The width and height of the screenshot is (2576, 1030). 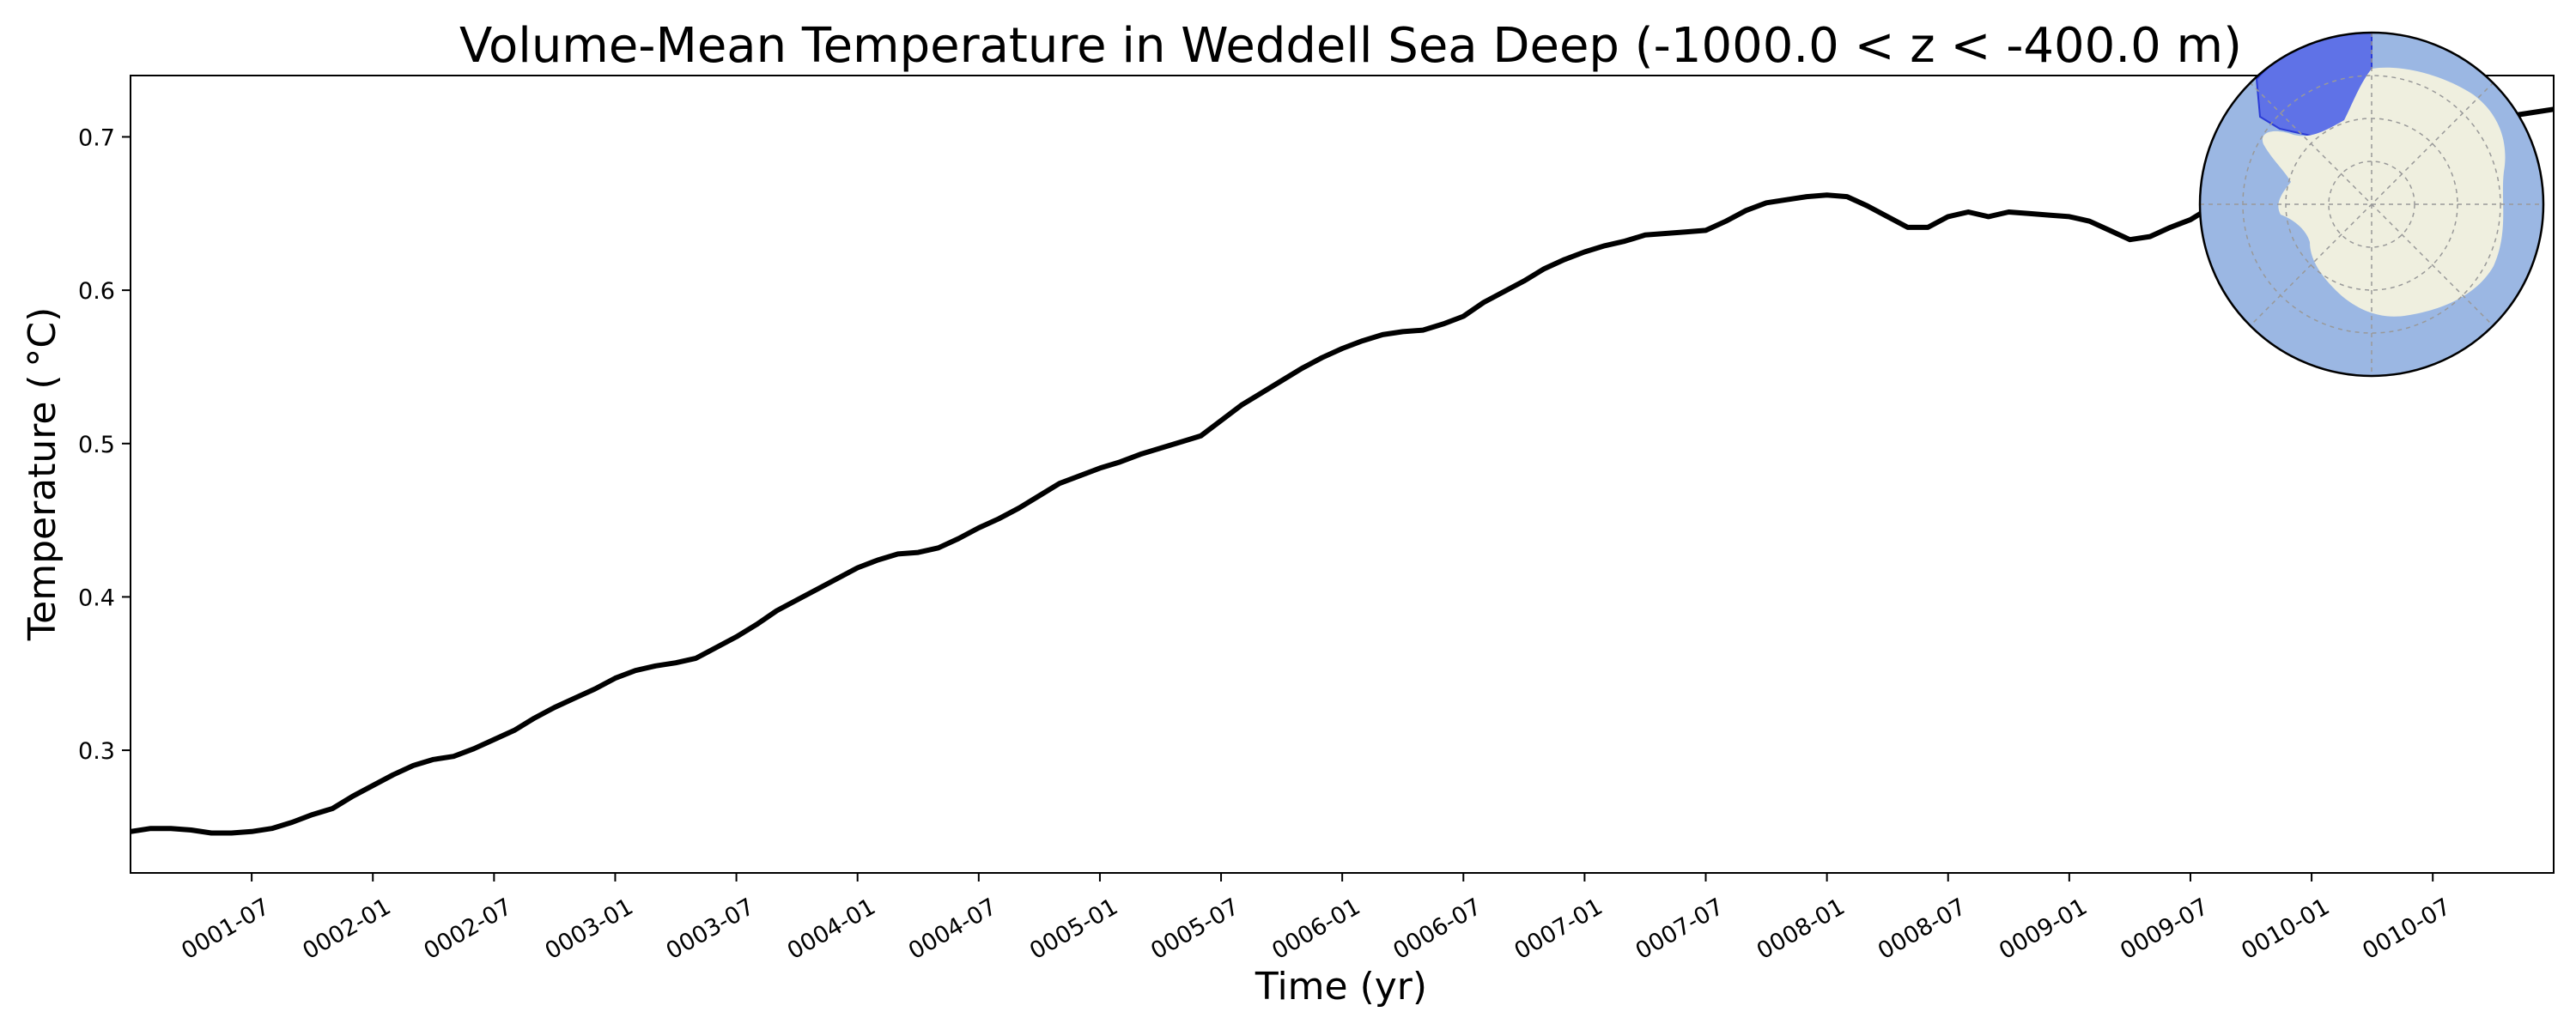 What do you see at coordinates (96, 137) in the screenshot?
I see `y-tick-label: 0.7` at bounding box center [96, 137].